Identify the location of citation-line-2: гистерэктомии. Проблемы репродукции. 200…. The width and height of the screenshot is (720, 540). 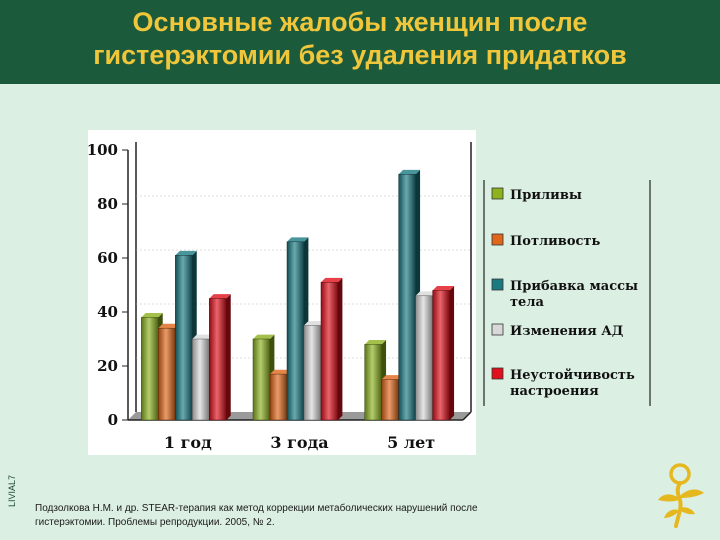
(155, 522).